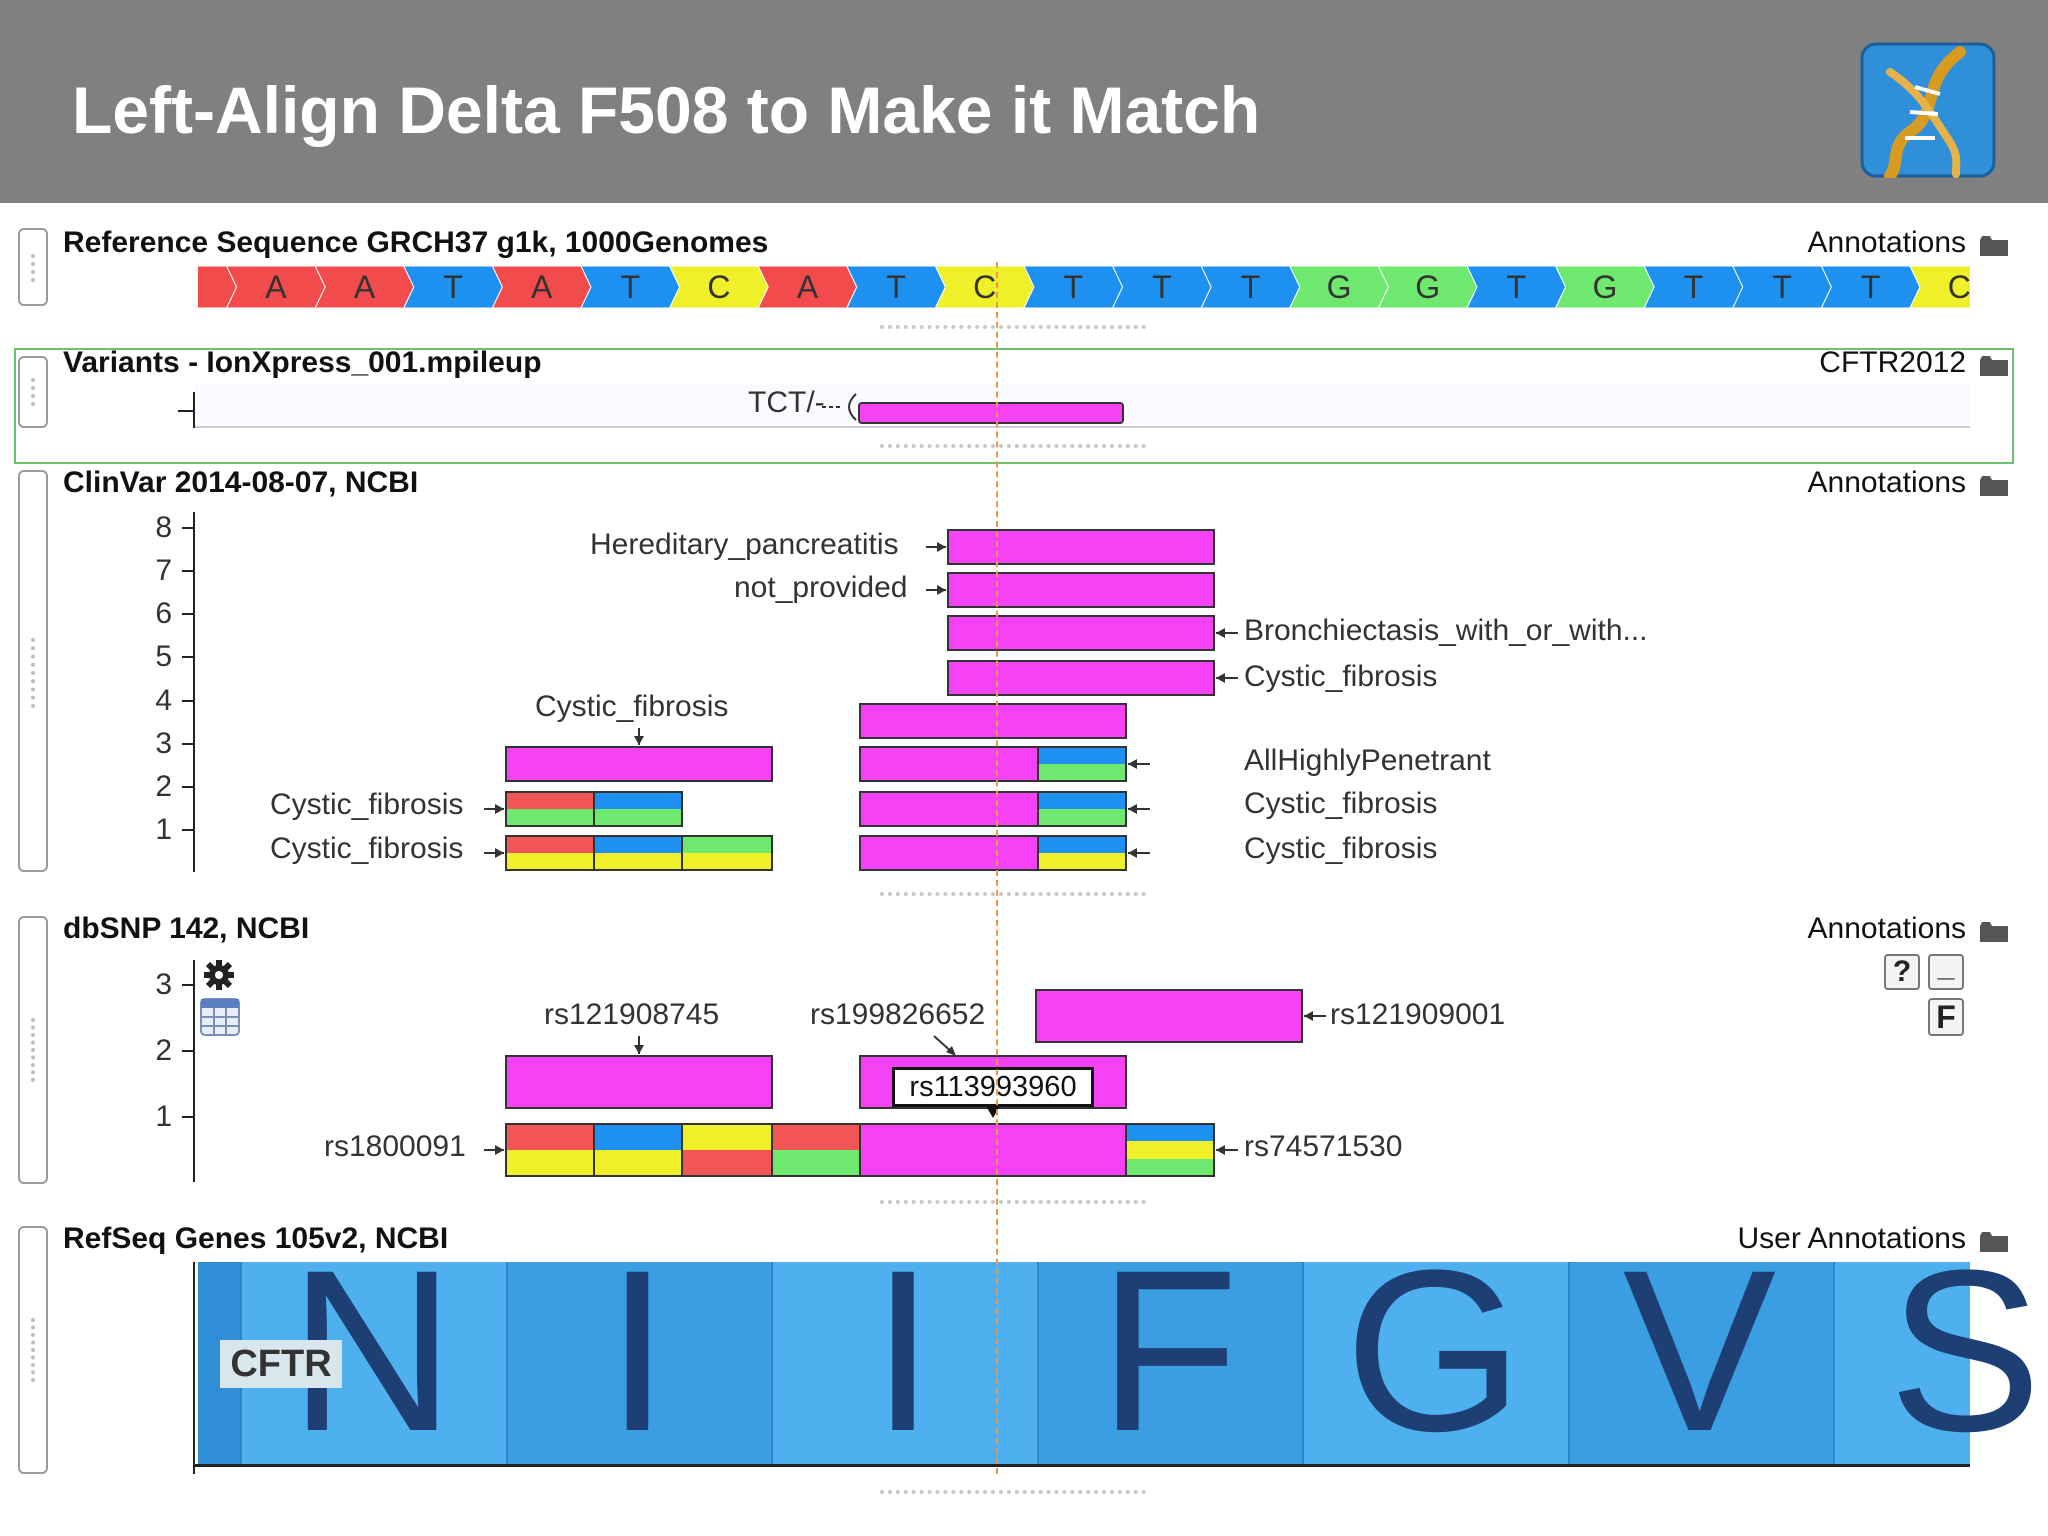  What do you see at coordinates (637, 1350) in the screenshot?
I see `amino-acid-letter: I` at bounding box center [637, 1350].